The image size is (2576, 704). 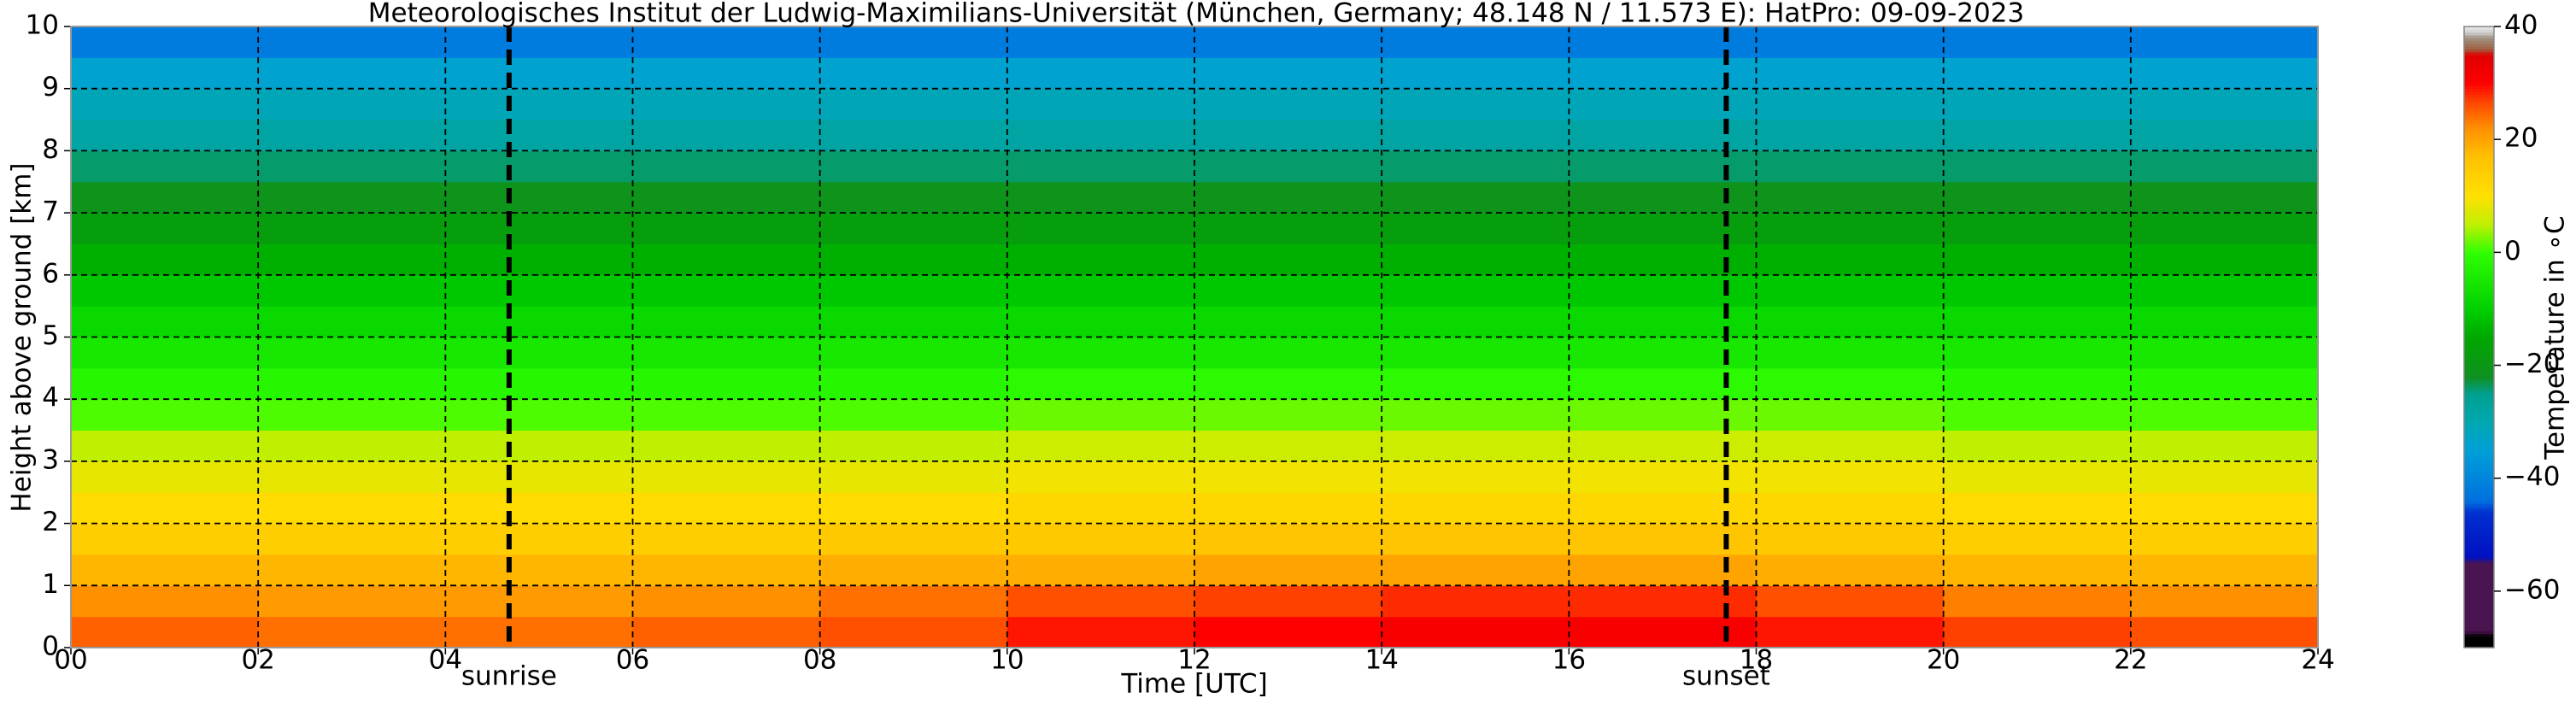 What do you see at coordinates (50, 335) in the screenshot?
I see `y-tick-label: 5` at bounding box center [50, 335].